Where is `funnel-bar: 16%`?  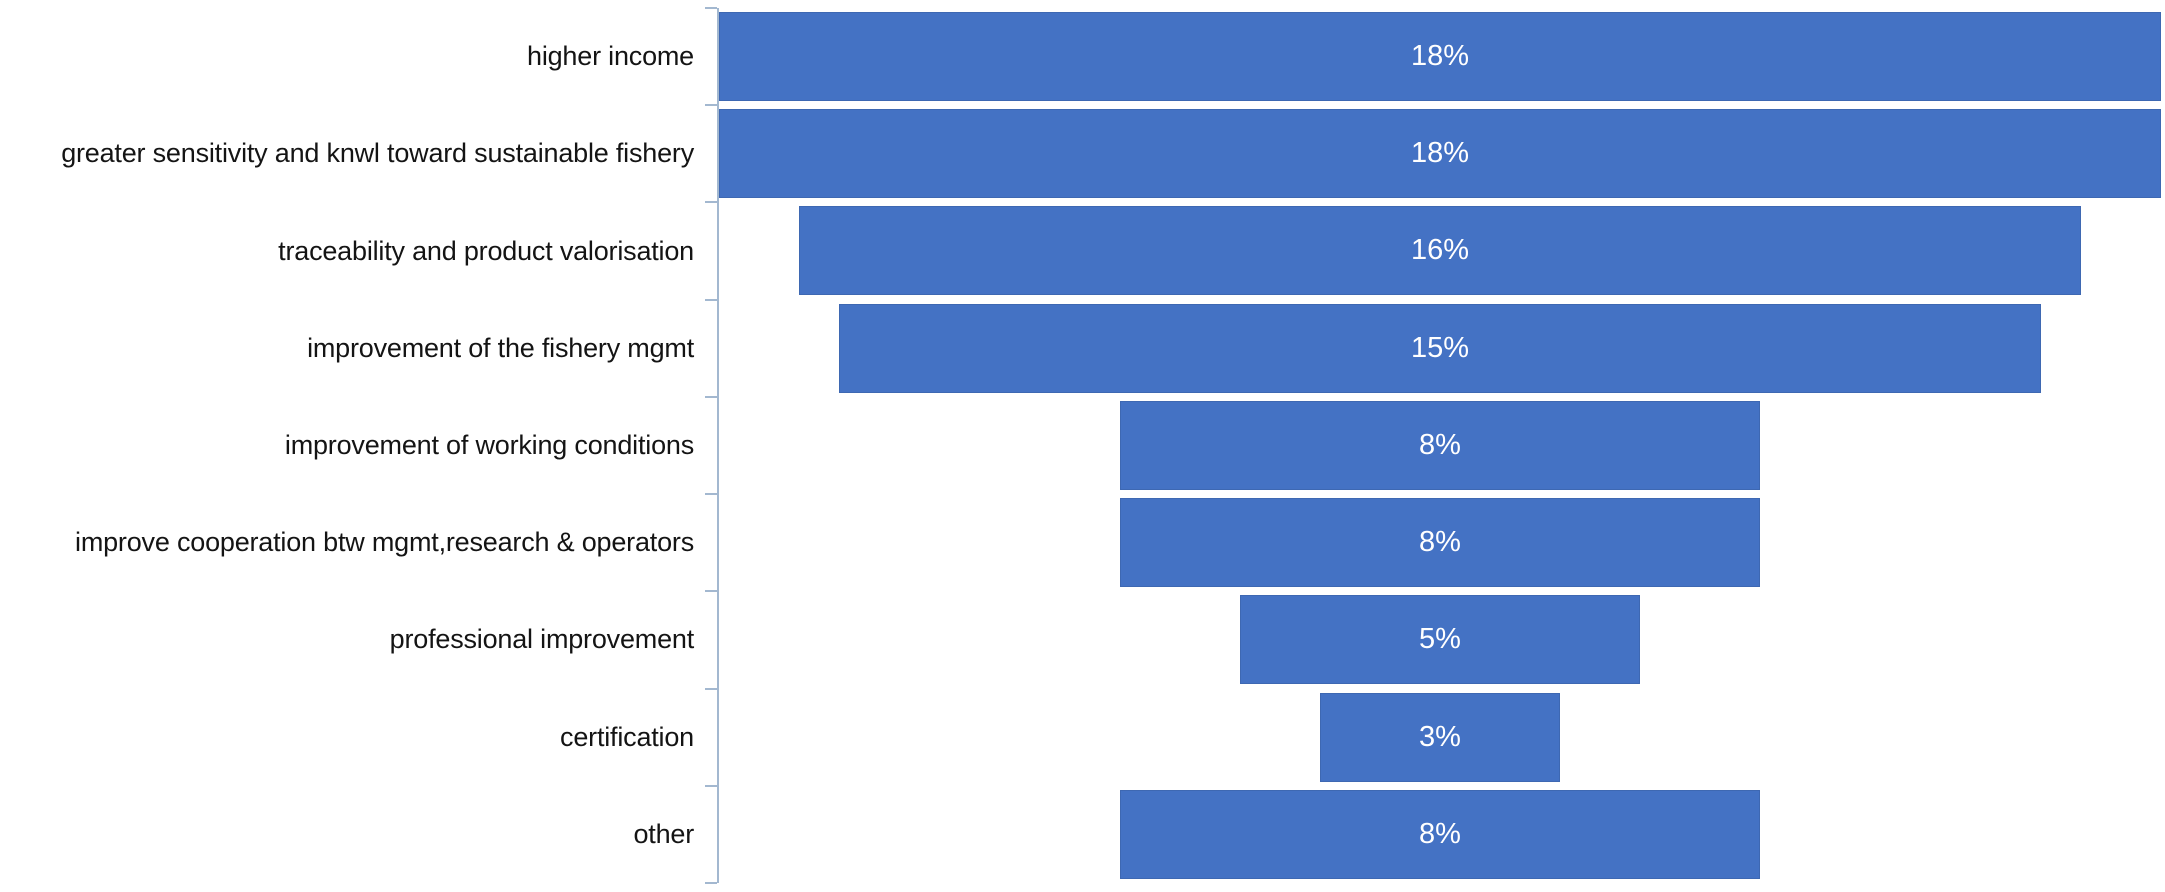 funnel-bar: 16% is located at coordinates (1440, 251).